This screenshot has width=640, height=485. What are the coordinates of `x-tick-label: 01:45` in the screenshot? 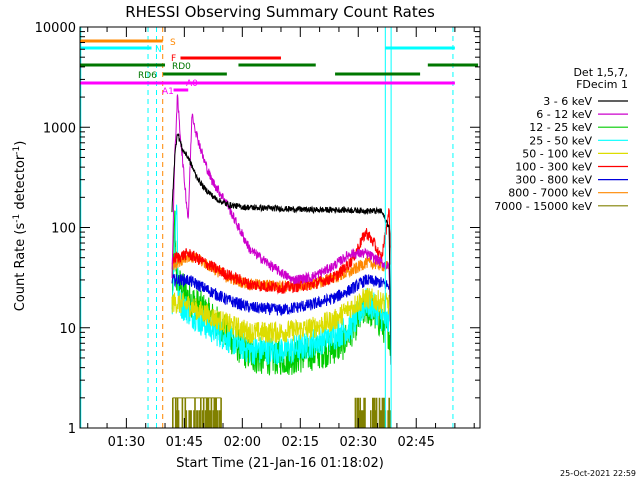 It's located at (184, 442).